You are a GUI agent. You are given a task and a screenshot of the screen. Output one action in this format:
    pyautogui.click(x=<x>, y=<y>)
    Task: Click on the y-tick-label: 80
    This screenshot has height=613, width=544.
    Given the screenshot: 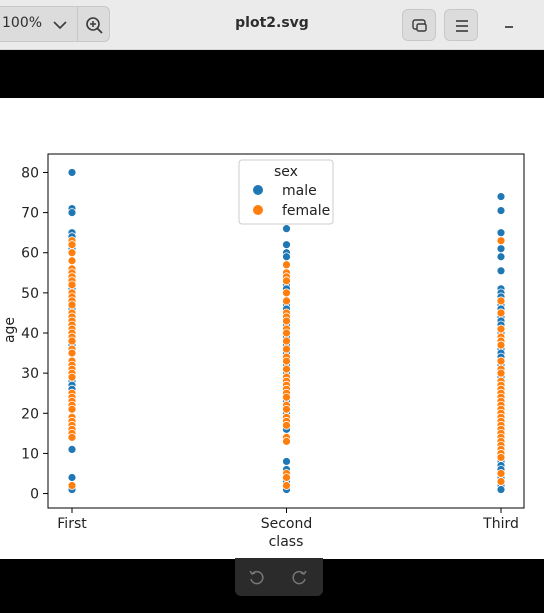 What is the action you would take?
    pyautogui.click(x=30, y=173)
    